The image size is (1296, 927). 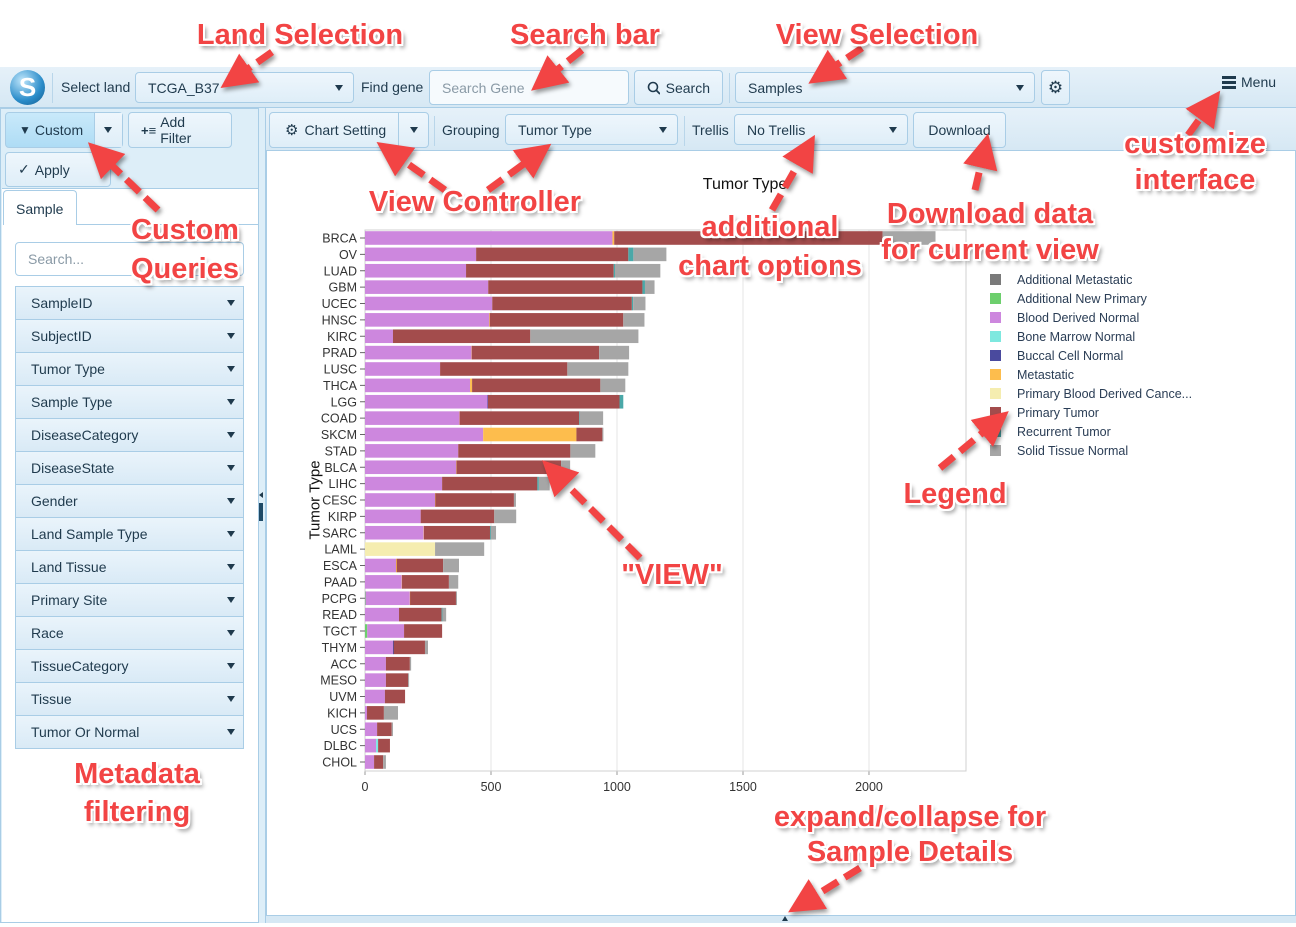 What do you see at coordinates (591, 129) in the screenshot?
I see `grouping-select: Tumor Type` at bounding box center [591, 129].